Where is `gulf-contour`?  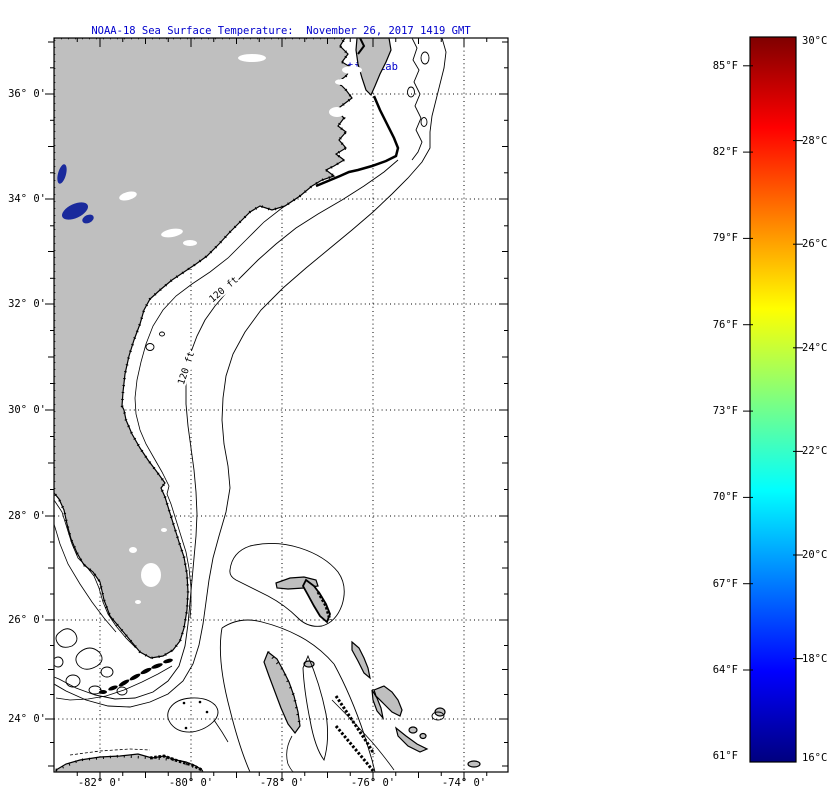
gulf-contour is located at coordinates (95, 574).